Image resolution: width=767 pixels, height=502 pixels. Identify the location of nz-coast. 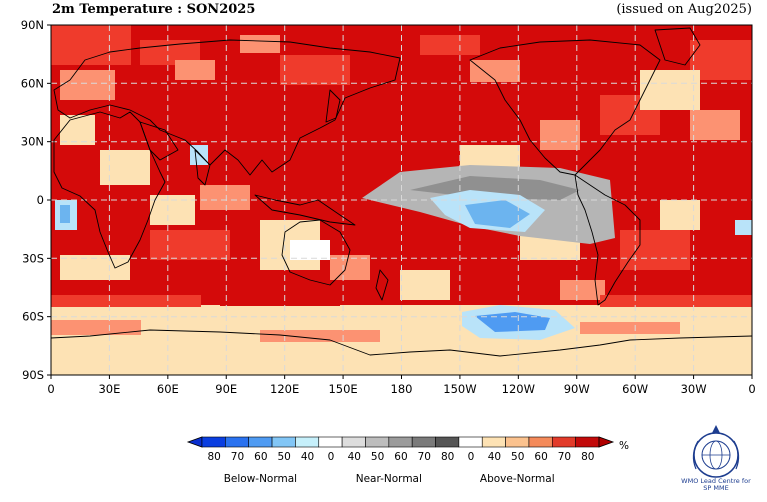
(382, 285).